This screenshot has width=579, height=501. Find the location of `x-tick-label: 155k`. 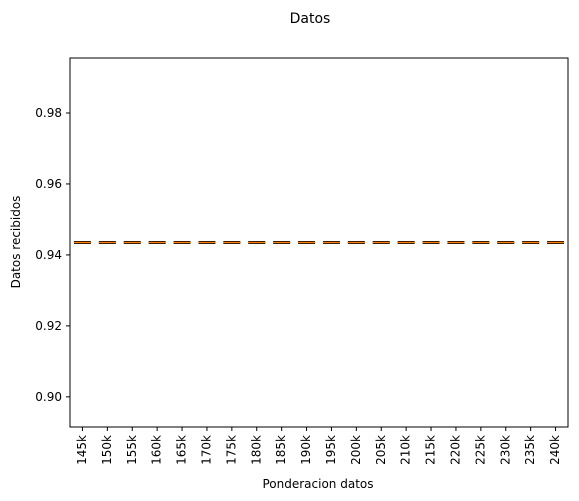

x-tick-label: 155k is located at coordinates (132, 450).